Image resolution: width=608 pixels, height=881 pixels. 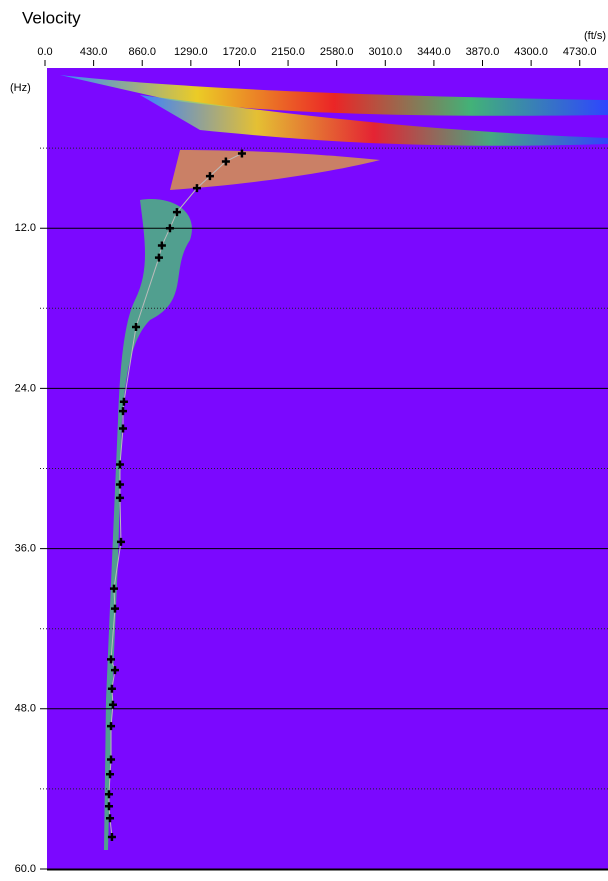 I want to click on y-tick-label: 12.0, so click(x=25, y=228).